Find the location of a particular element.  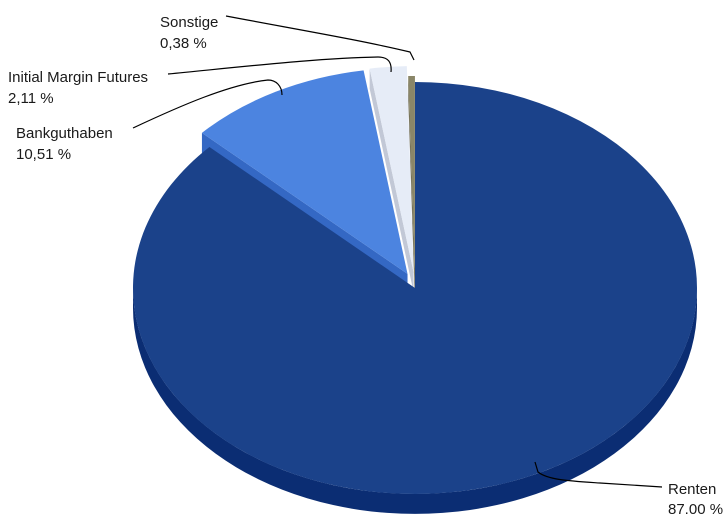

leader-line-renten is located at coordinates (598, 474).